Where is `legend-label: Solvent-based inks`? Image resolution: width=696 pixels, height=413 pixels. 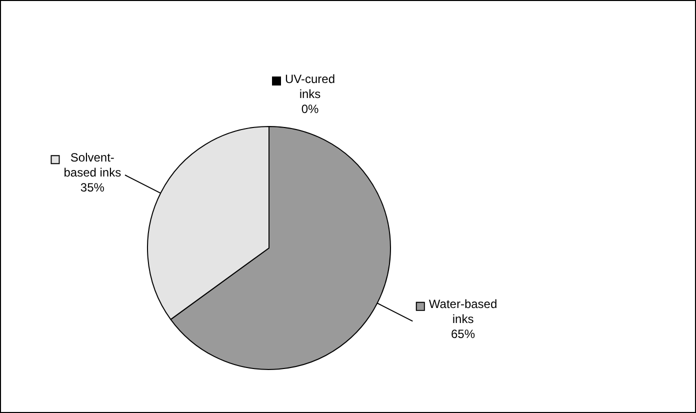
legend-label: Solvent-based inks is located at coordinates (93, 165).